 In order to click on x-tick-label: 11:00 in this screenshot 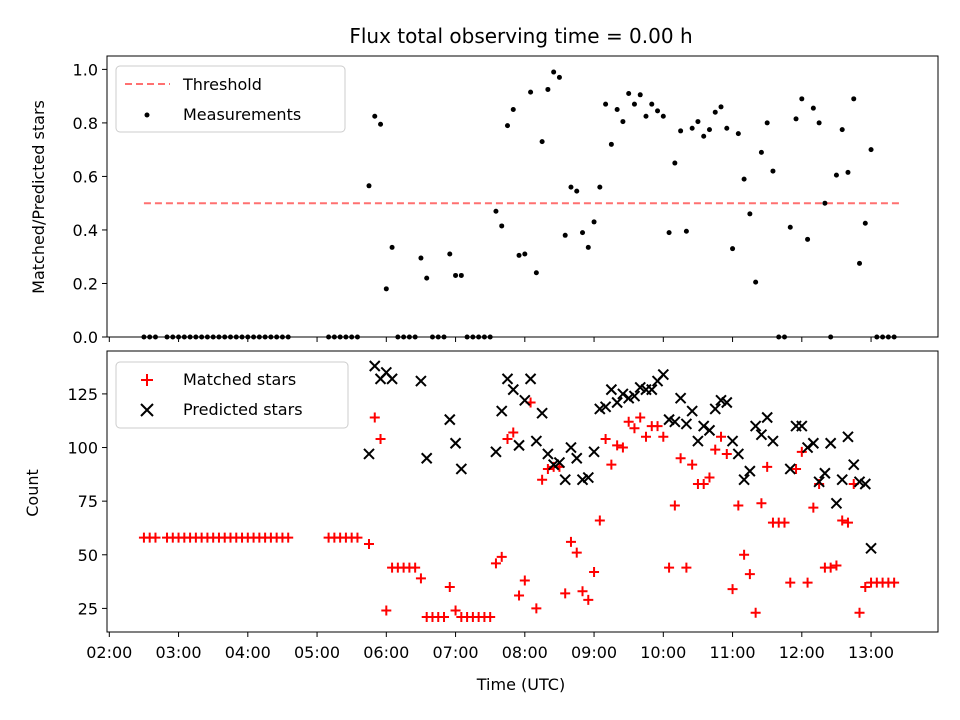, I will do `click(733, 652)`.